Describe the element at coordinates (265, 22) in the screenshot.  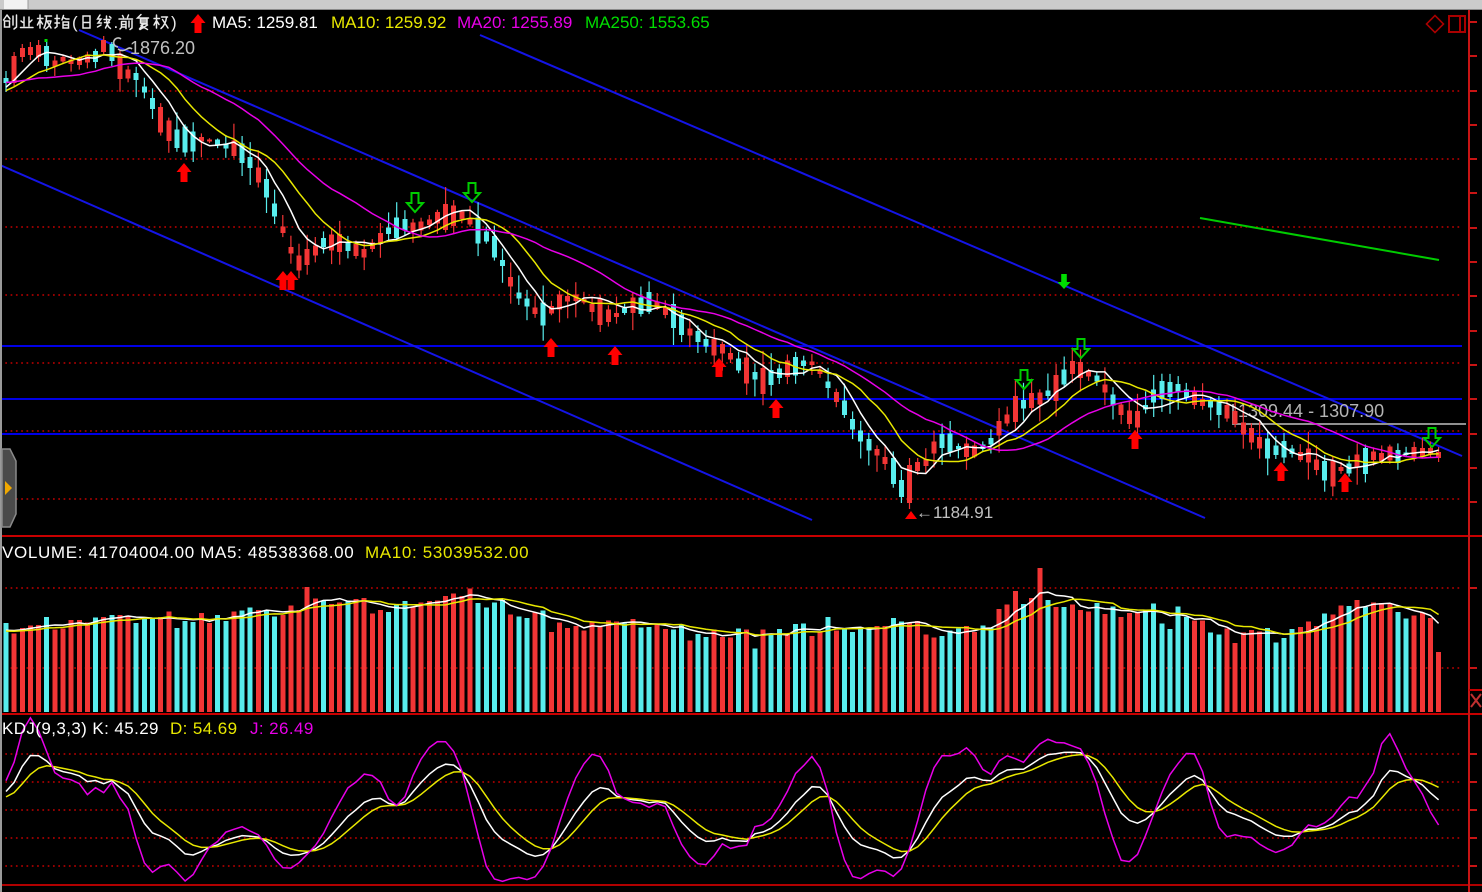
I see `svg-text: MA5: 1259.81` at that location.